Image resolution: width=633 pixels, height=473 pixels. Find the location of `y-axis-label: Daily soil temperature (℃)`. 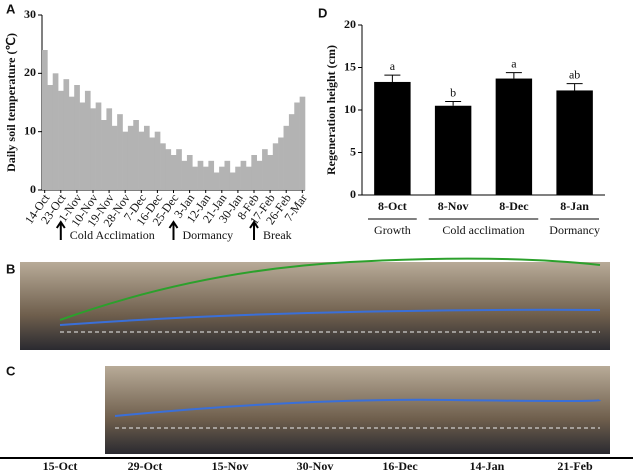

y-axis-label: Daily soil temperature (℃) is located at coordinates (11, 102).